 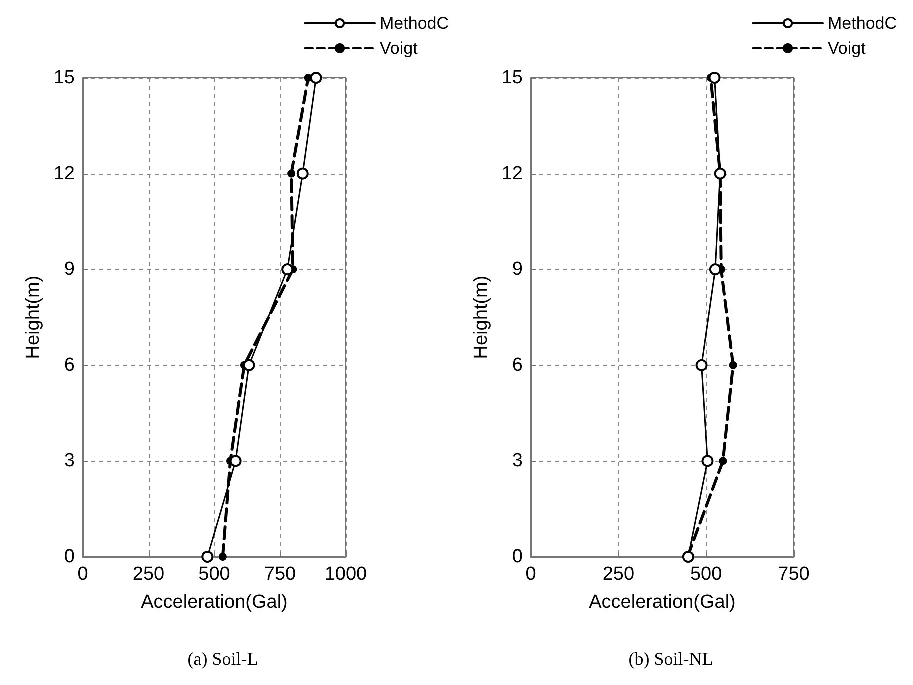 I want to click on text: (a) Soil-L, so click(x=223, y=659).